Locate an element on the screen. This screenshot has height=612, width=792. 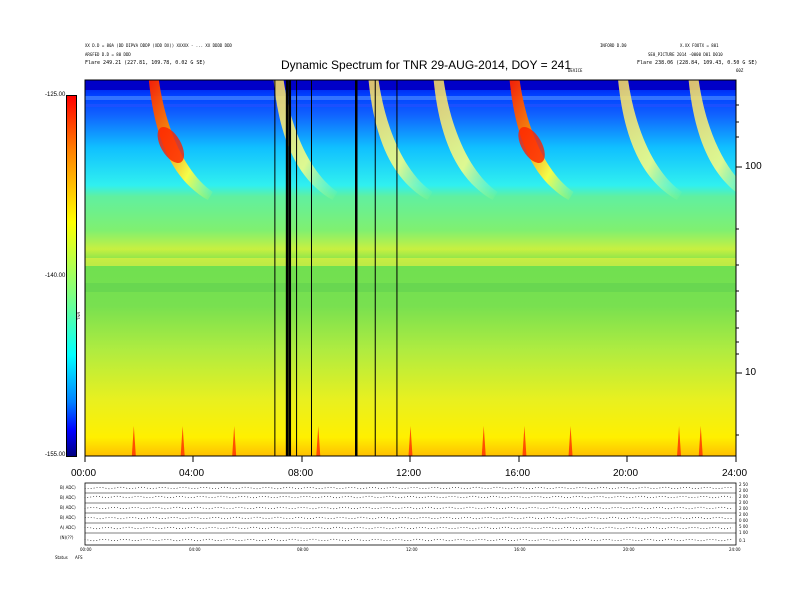
header-info-left-2: ARGFED D.D = 80 DDD is located at coordinates (108, 54).